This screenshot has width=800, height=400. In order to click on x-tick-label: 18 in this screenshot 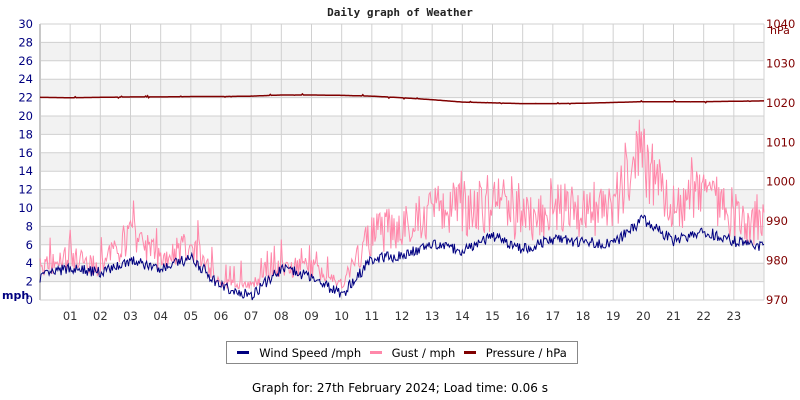, I will do `click(583, 316)`.